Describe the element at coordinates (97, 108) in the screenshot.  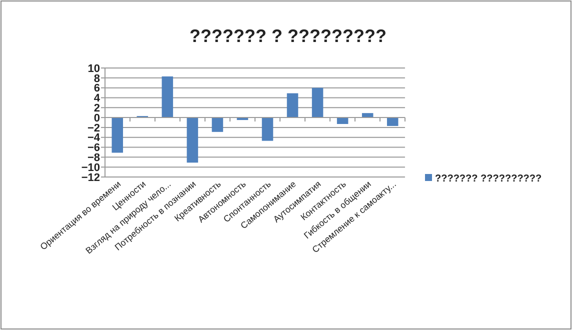
I see `y-tick-label: 2` at that location.